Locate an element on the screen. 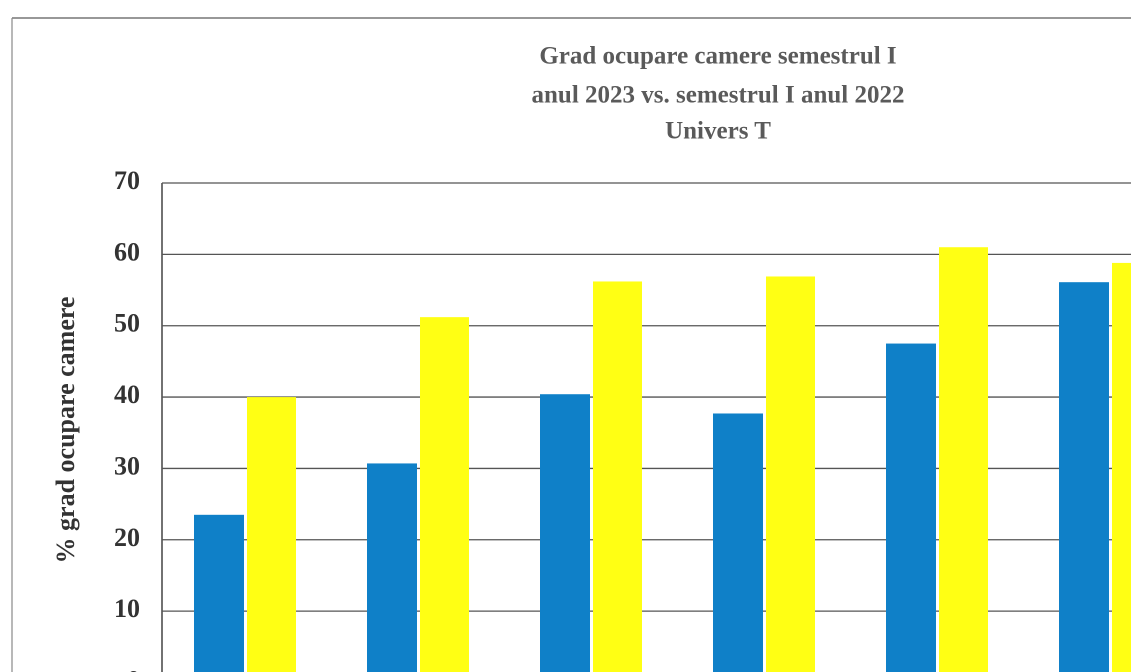  chart-title: Univers T is located at coordinates (718, 131).